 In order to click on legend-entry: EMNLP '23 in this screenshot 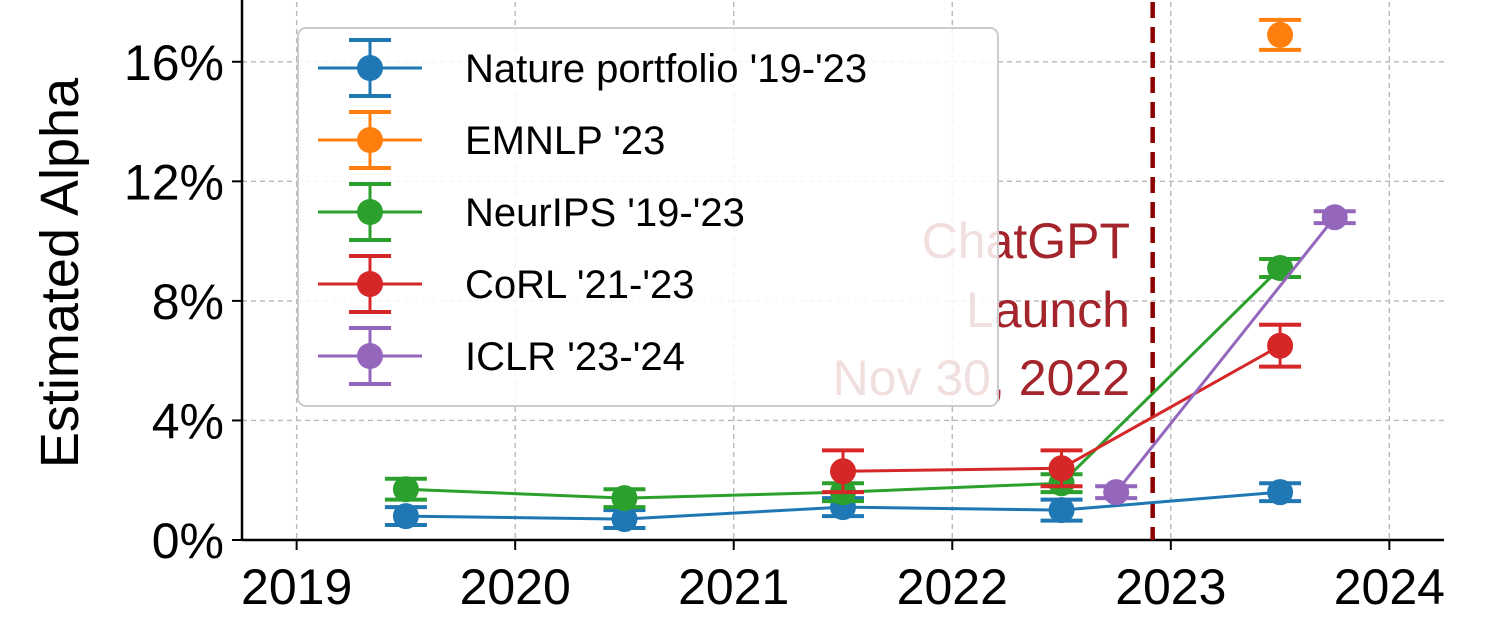, I will do `click(491, 140)`.